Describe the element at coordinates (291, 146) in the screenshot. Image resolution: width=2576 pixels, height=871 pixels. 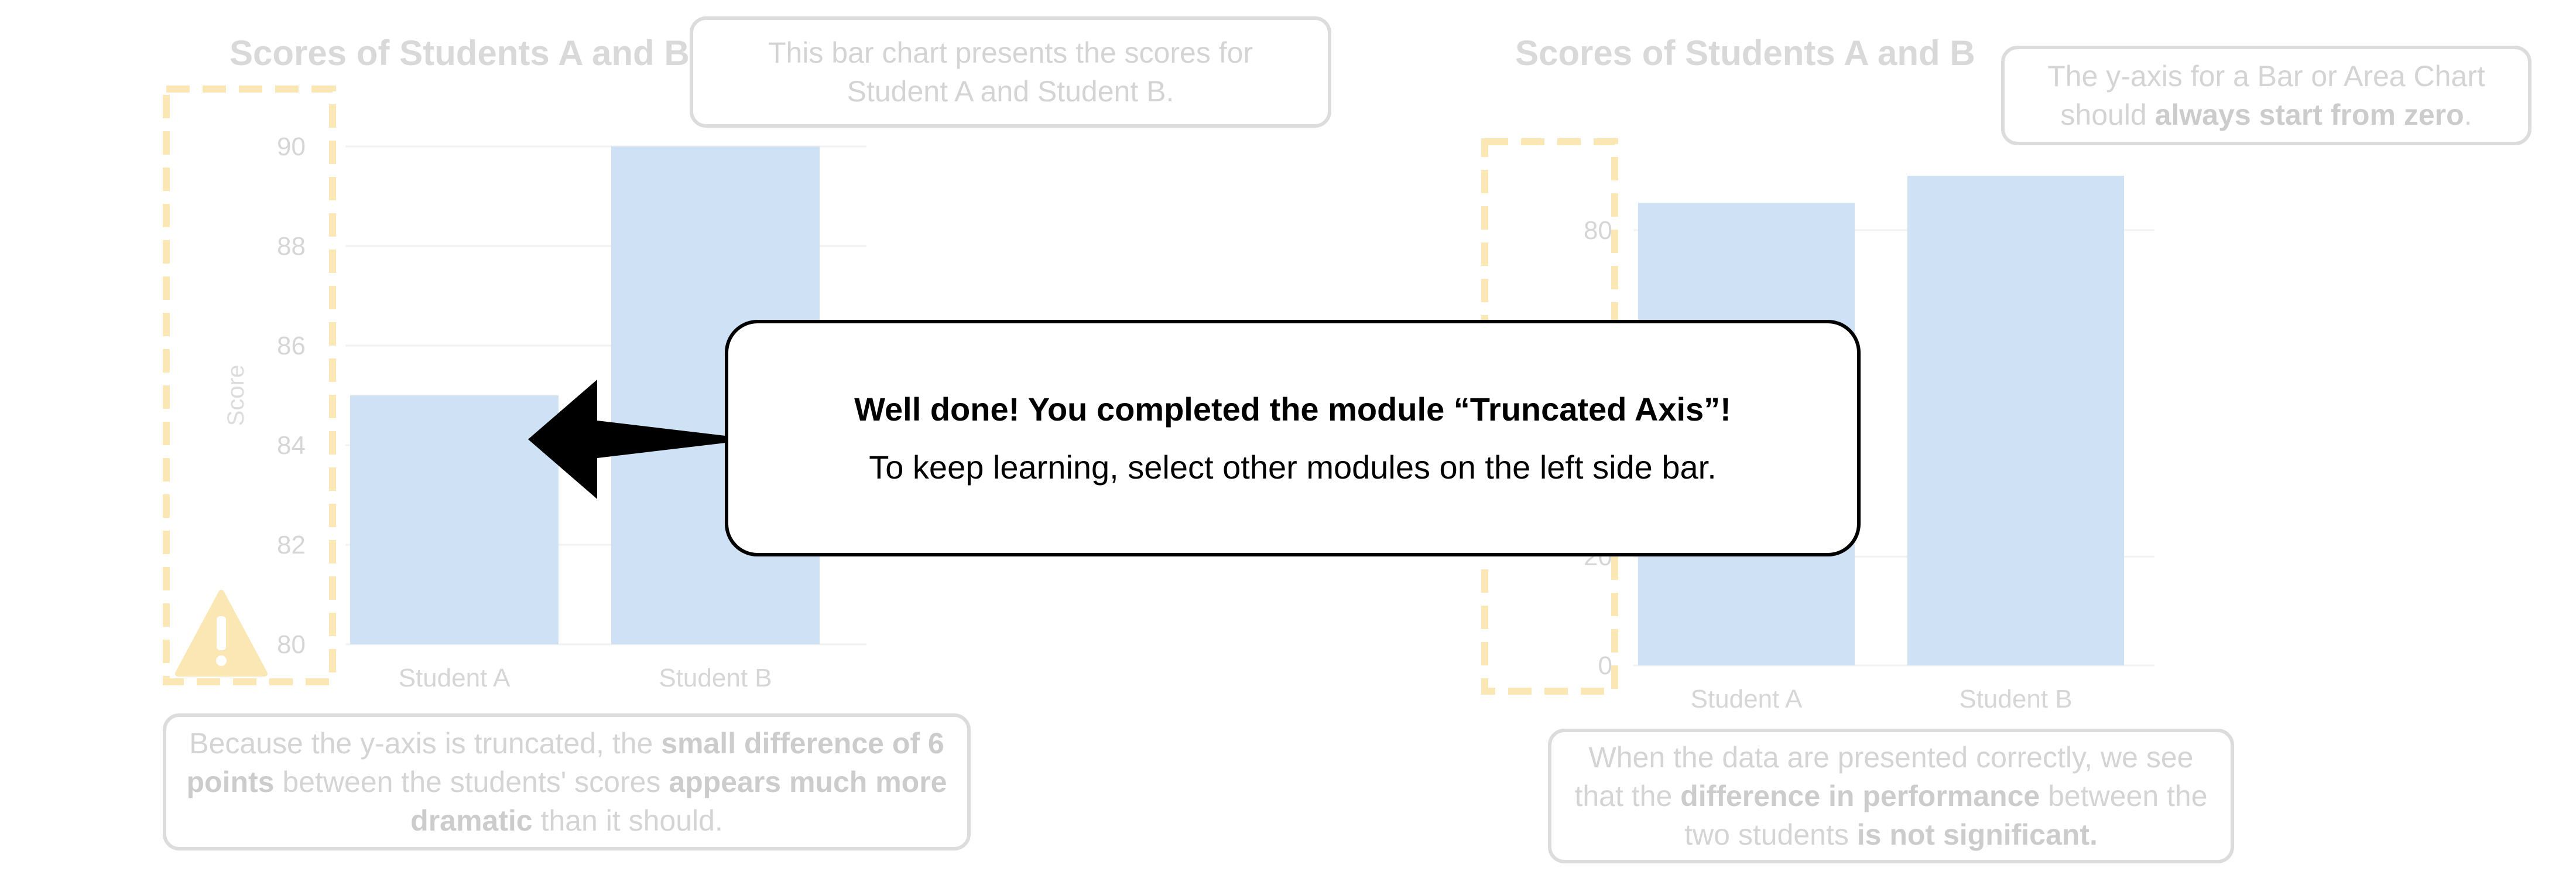
I see `y-tick-label: 90` at that location.